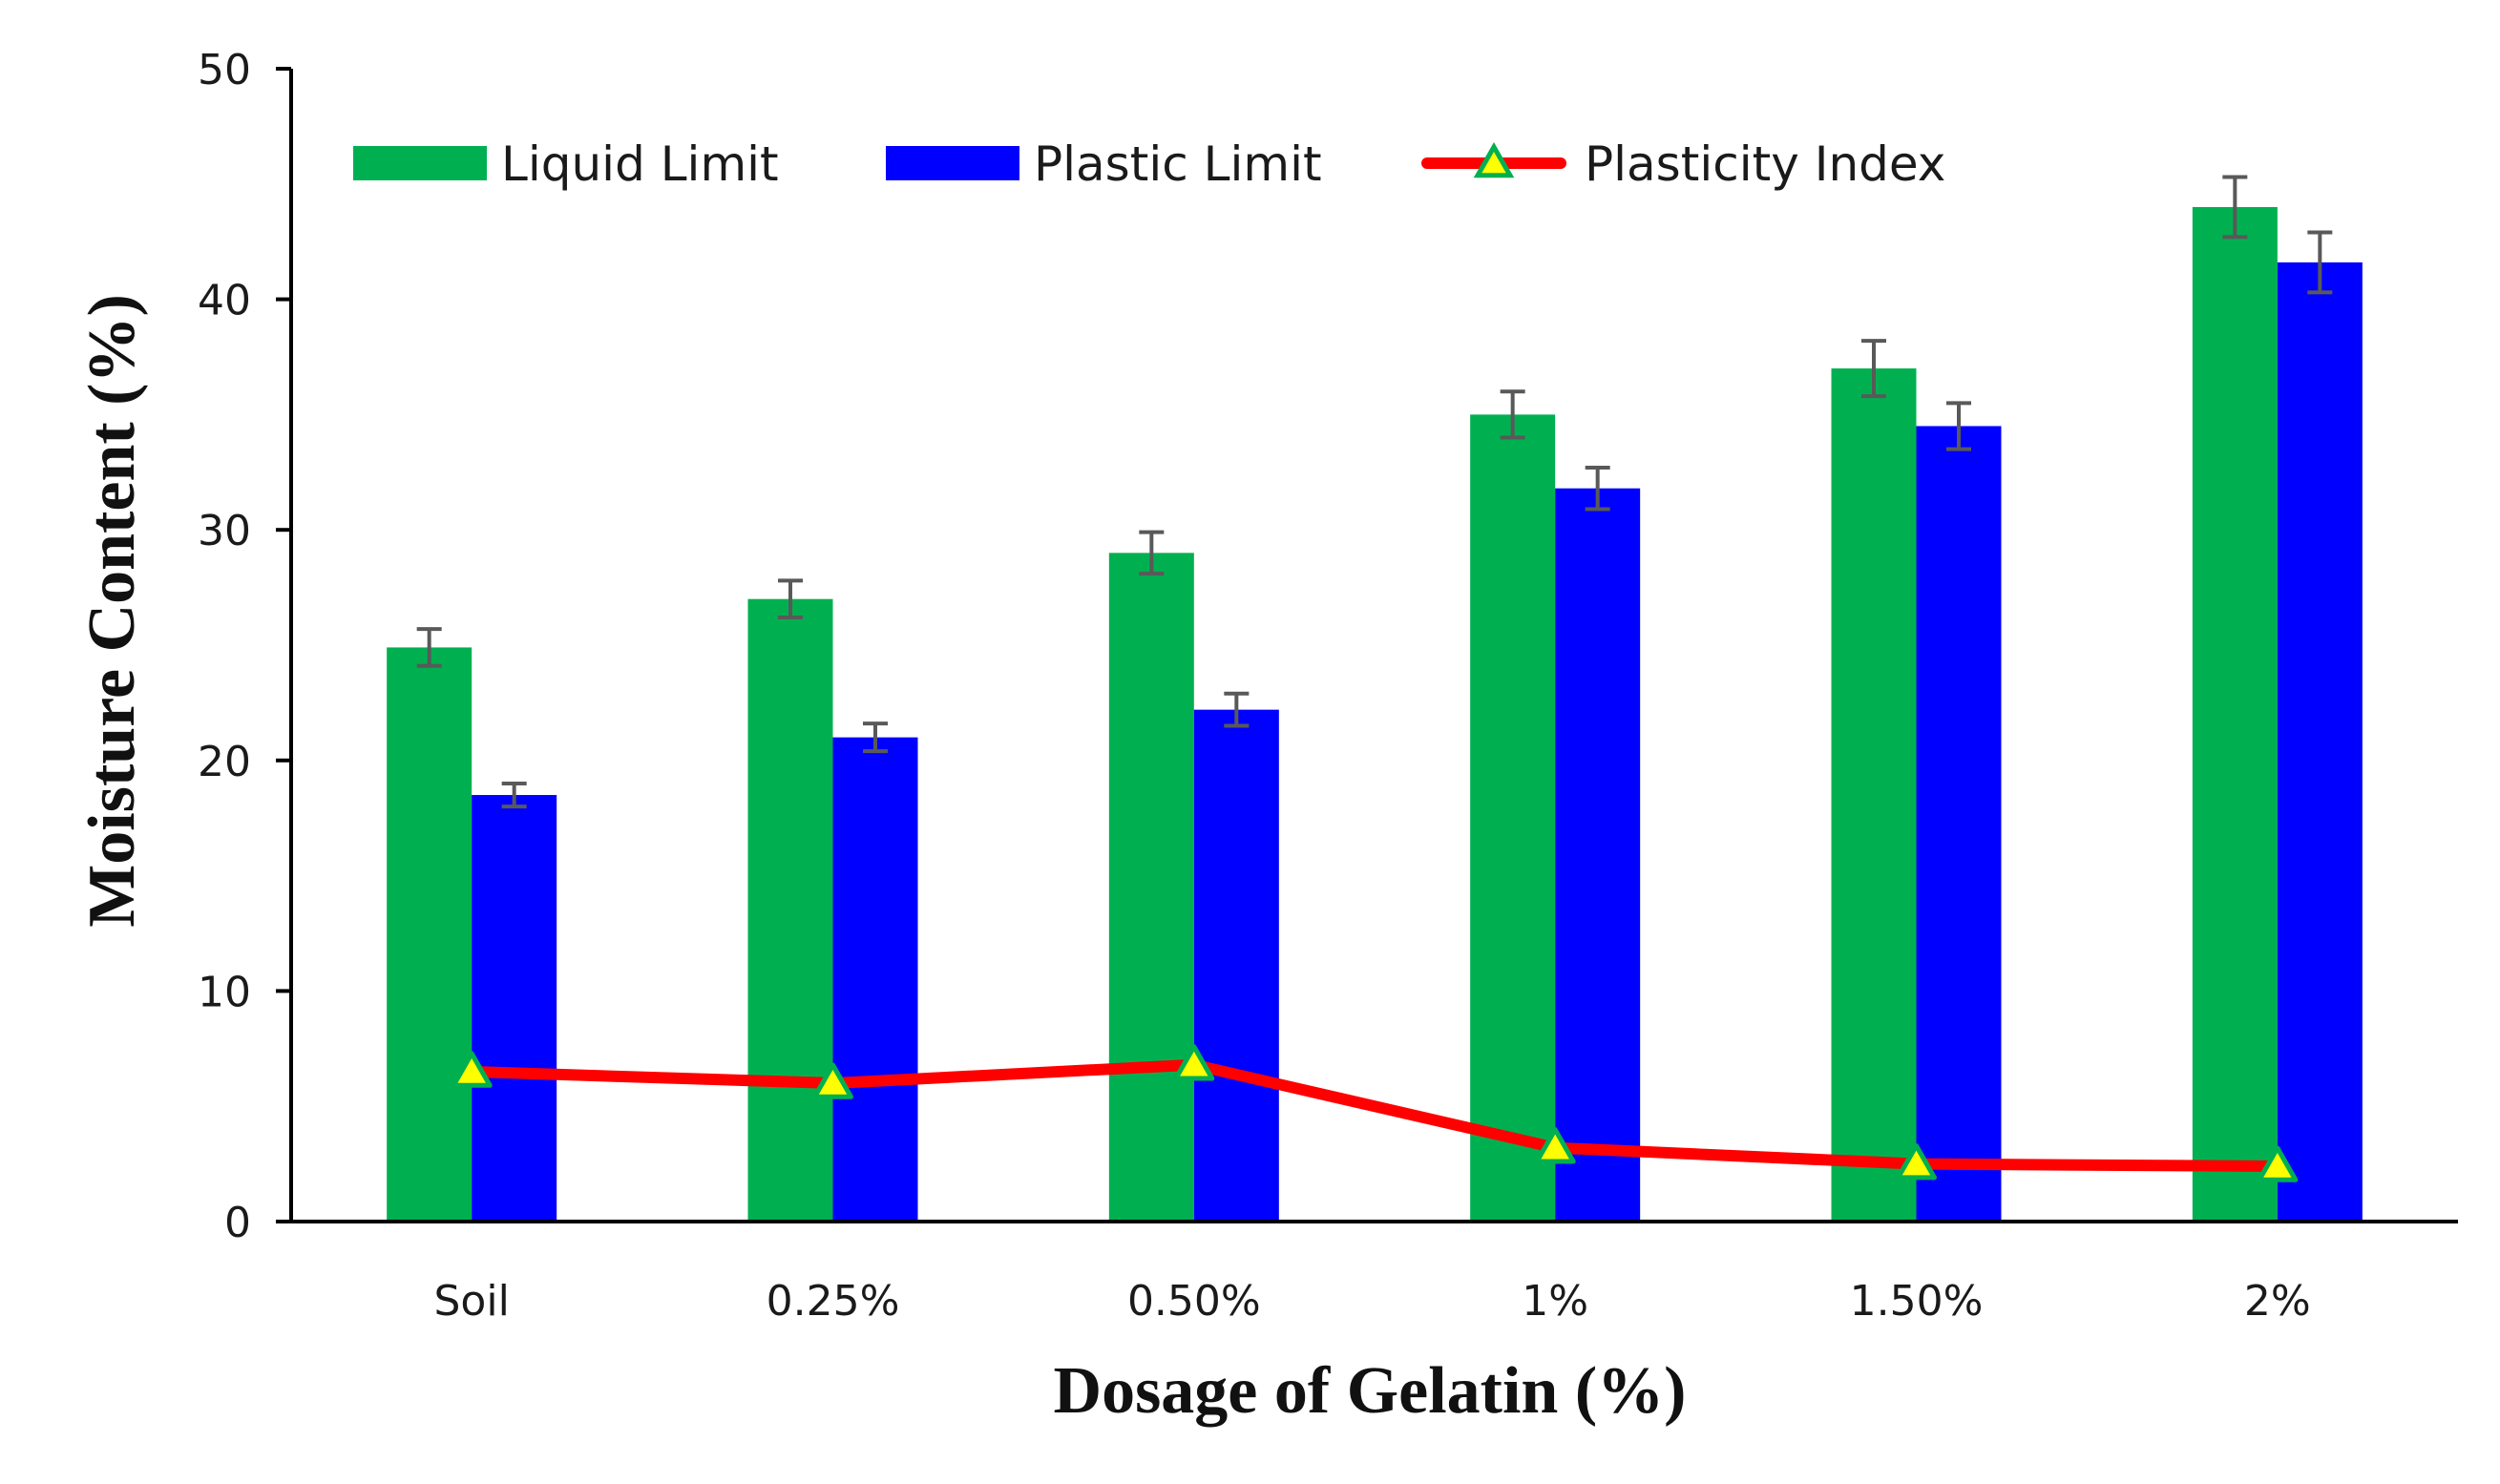 The height and width of the screenshot is (1484, 2500). What do you see at coordinates (472, 1301) in the screenshot?
I see `x-tick-label-0: Soil` at bounding box center [472, 1301].